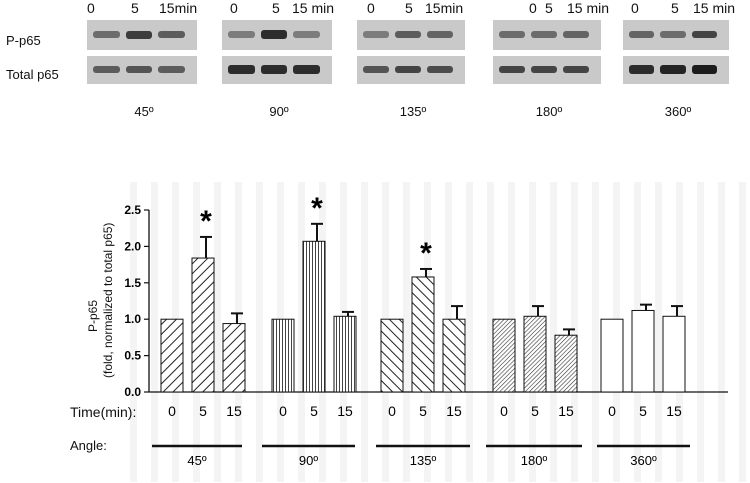 The height and width of the screenshot is (483, 750). I want to click on time-row-label: Time(min):, so click(103, 412).